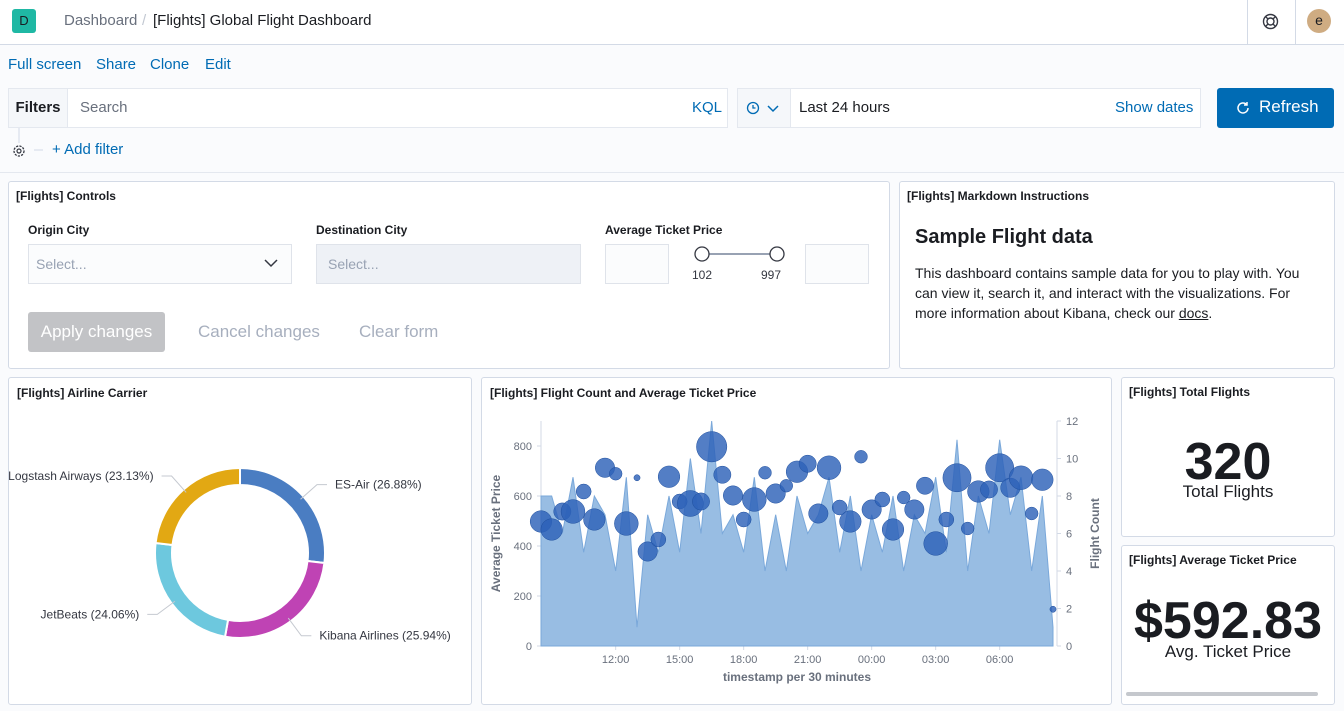 This screenshot has width=1344, height=711. I want to click on x-axis-title: timestamp per 30 minutes, so click(797, 677).